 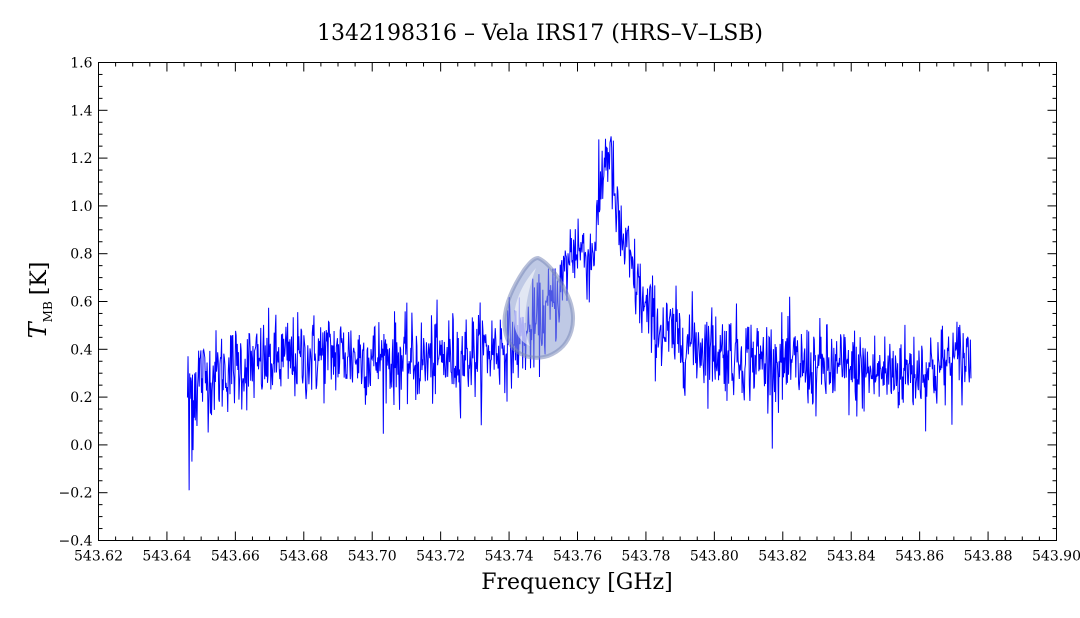 What do you see at coordinates (851, 557) in the screenshot?
I see `x-tick-label: 543.84` at bounding box center [851, 557].